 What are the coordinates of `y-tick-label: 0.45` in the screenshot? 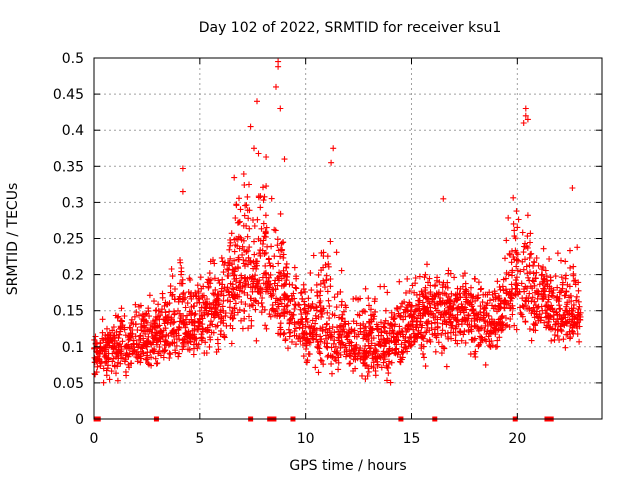 It's located at (68, 95).